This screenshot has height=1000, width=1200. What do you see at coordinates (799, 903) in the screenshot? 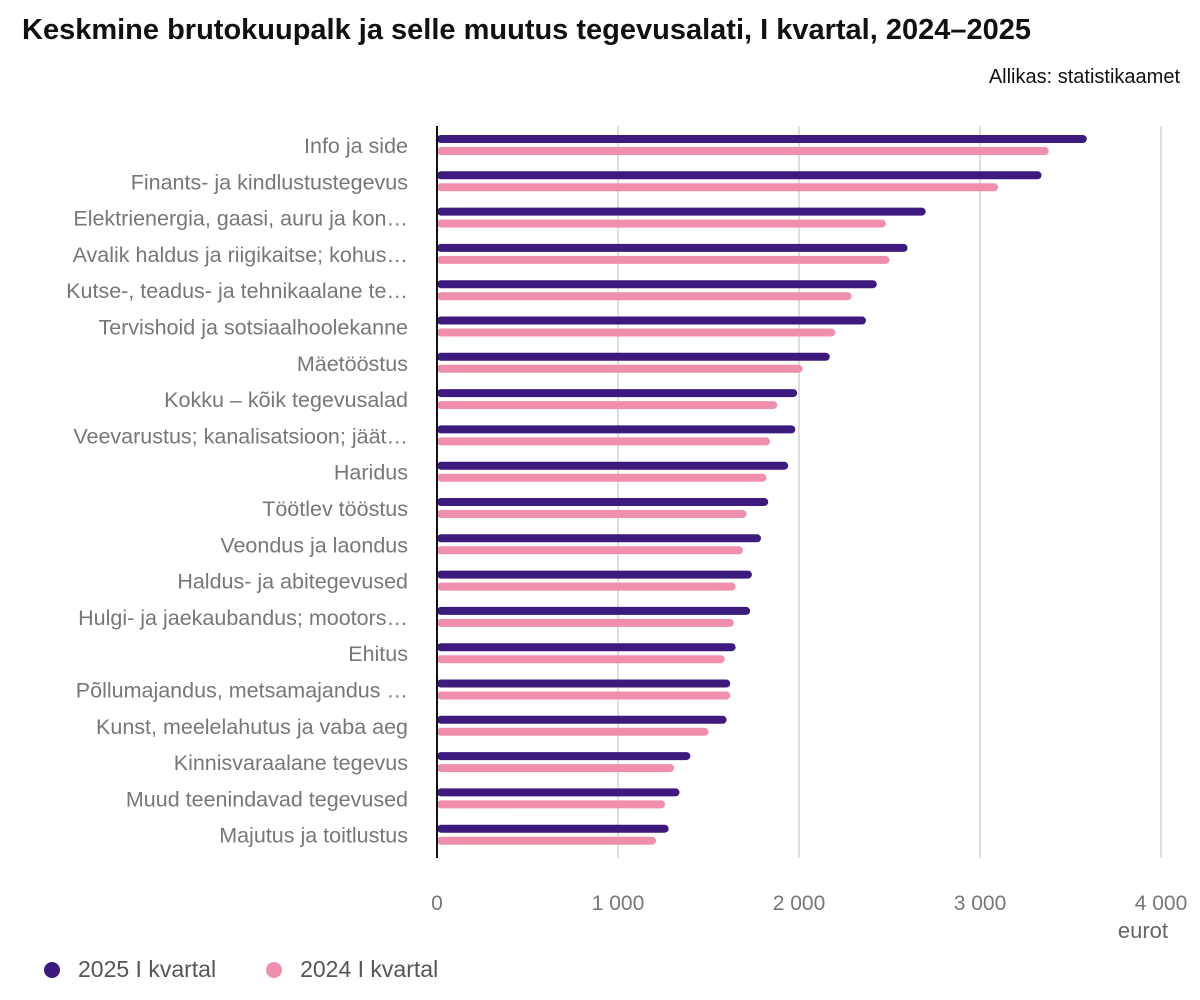
I see `x-tick-label: 2 000` at bounding box center [799, 903].